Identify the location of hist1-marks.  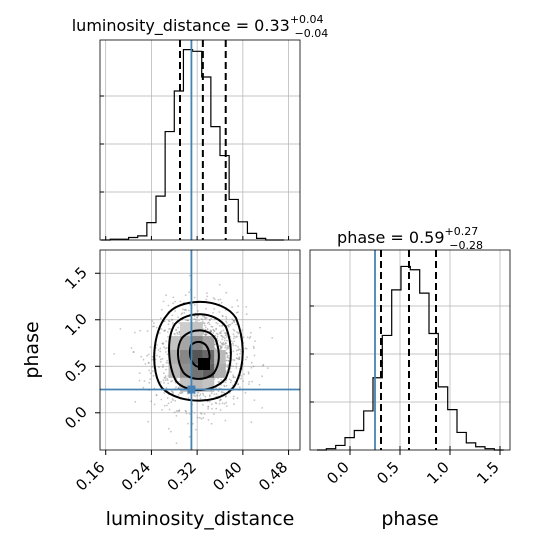
(195, 140).